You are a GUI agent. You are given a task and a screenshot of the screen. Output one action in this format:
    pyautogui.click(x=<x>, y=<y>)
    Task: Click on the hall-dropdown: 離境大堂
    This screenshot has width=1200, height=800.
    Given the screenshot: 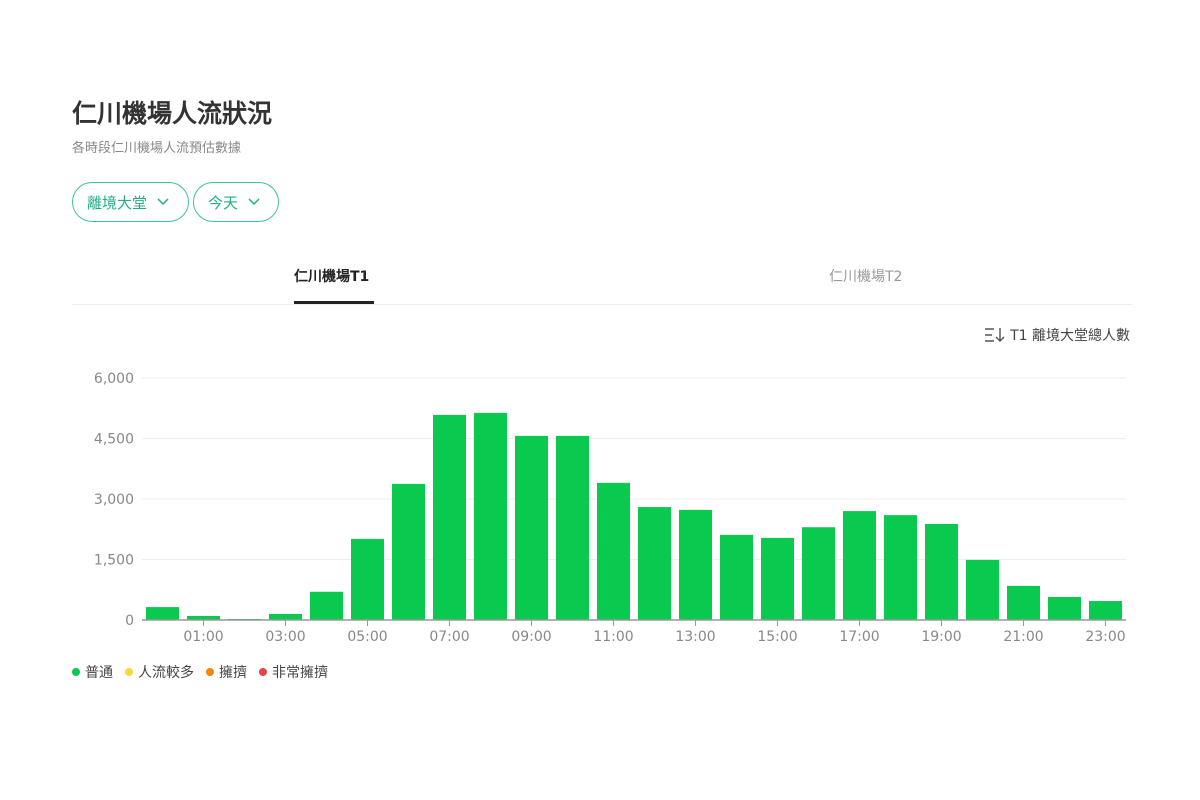 What is the action you would take?
    pyautogui.click(x=130, y=202)
    